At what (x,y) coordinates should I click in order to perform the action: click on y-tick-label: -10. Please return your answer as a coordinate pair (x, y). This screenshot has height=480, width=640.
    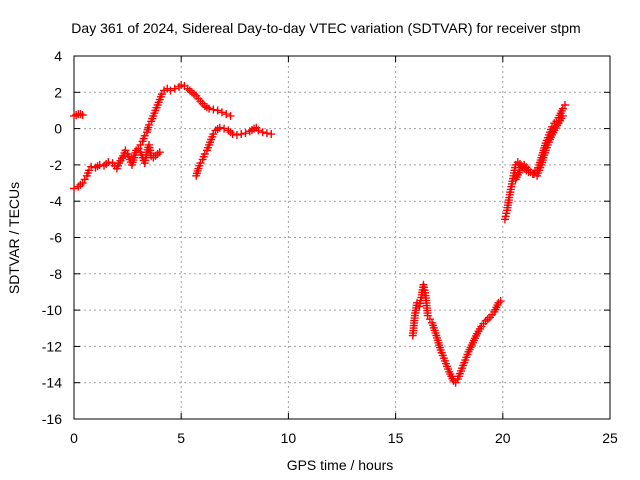
    Looking at the image, I should click on (52, 310).